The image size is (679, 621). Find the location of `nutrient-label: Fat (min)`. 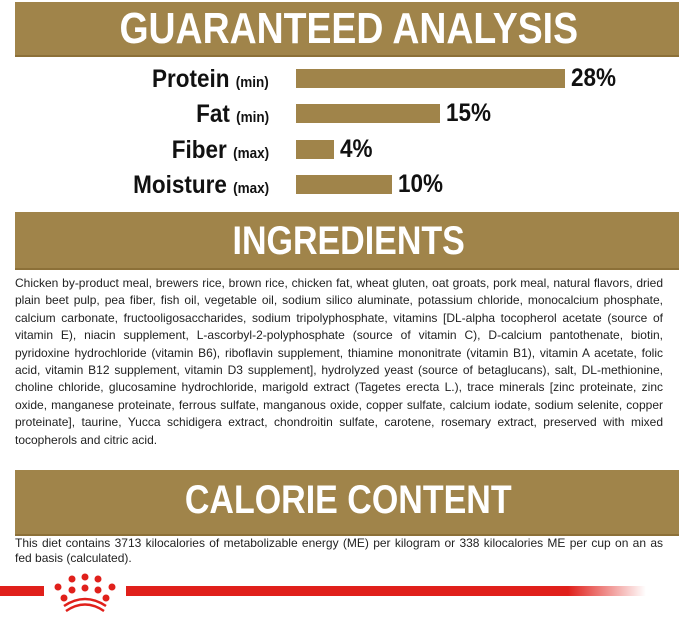

nutrient-label: Fat (min) is located at coordinates (232, 114).